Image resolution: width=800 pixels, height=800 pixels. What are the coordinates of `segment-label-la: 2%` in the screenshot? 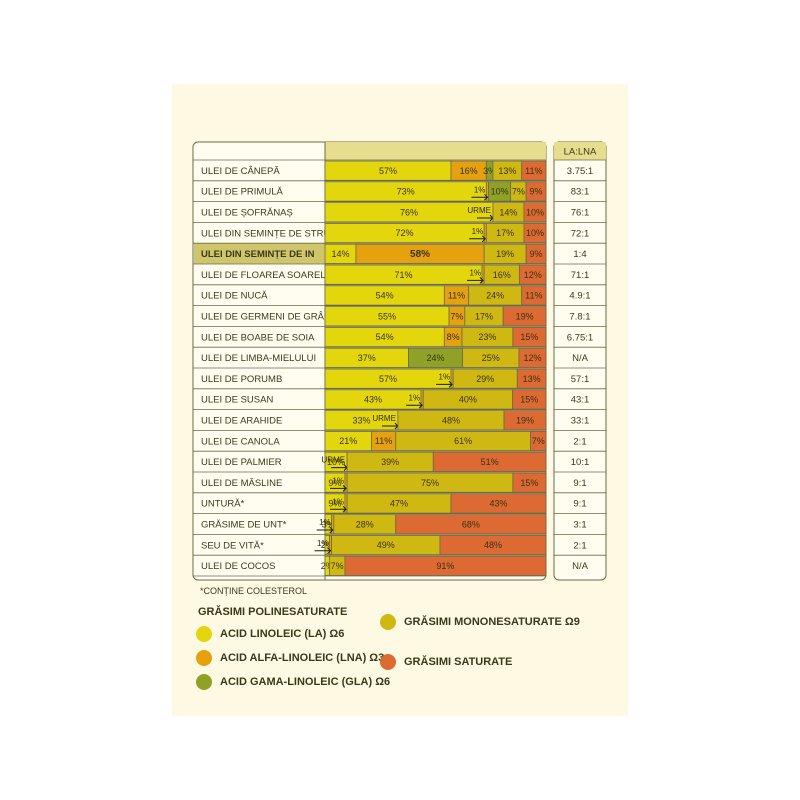 It's located at (327, 566).